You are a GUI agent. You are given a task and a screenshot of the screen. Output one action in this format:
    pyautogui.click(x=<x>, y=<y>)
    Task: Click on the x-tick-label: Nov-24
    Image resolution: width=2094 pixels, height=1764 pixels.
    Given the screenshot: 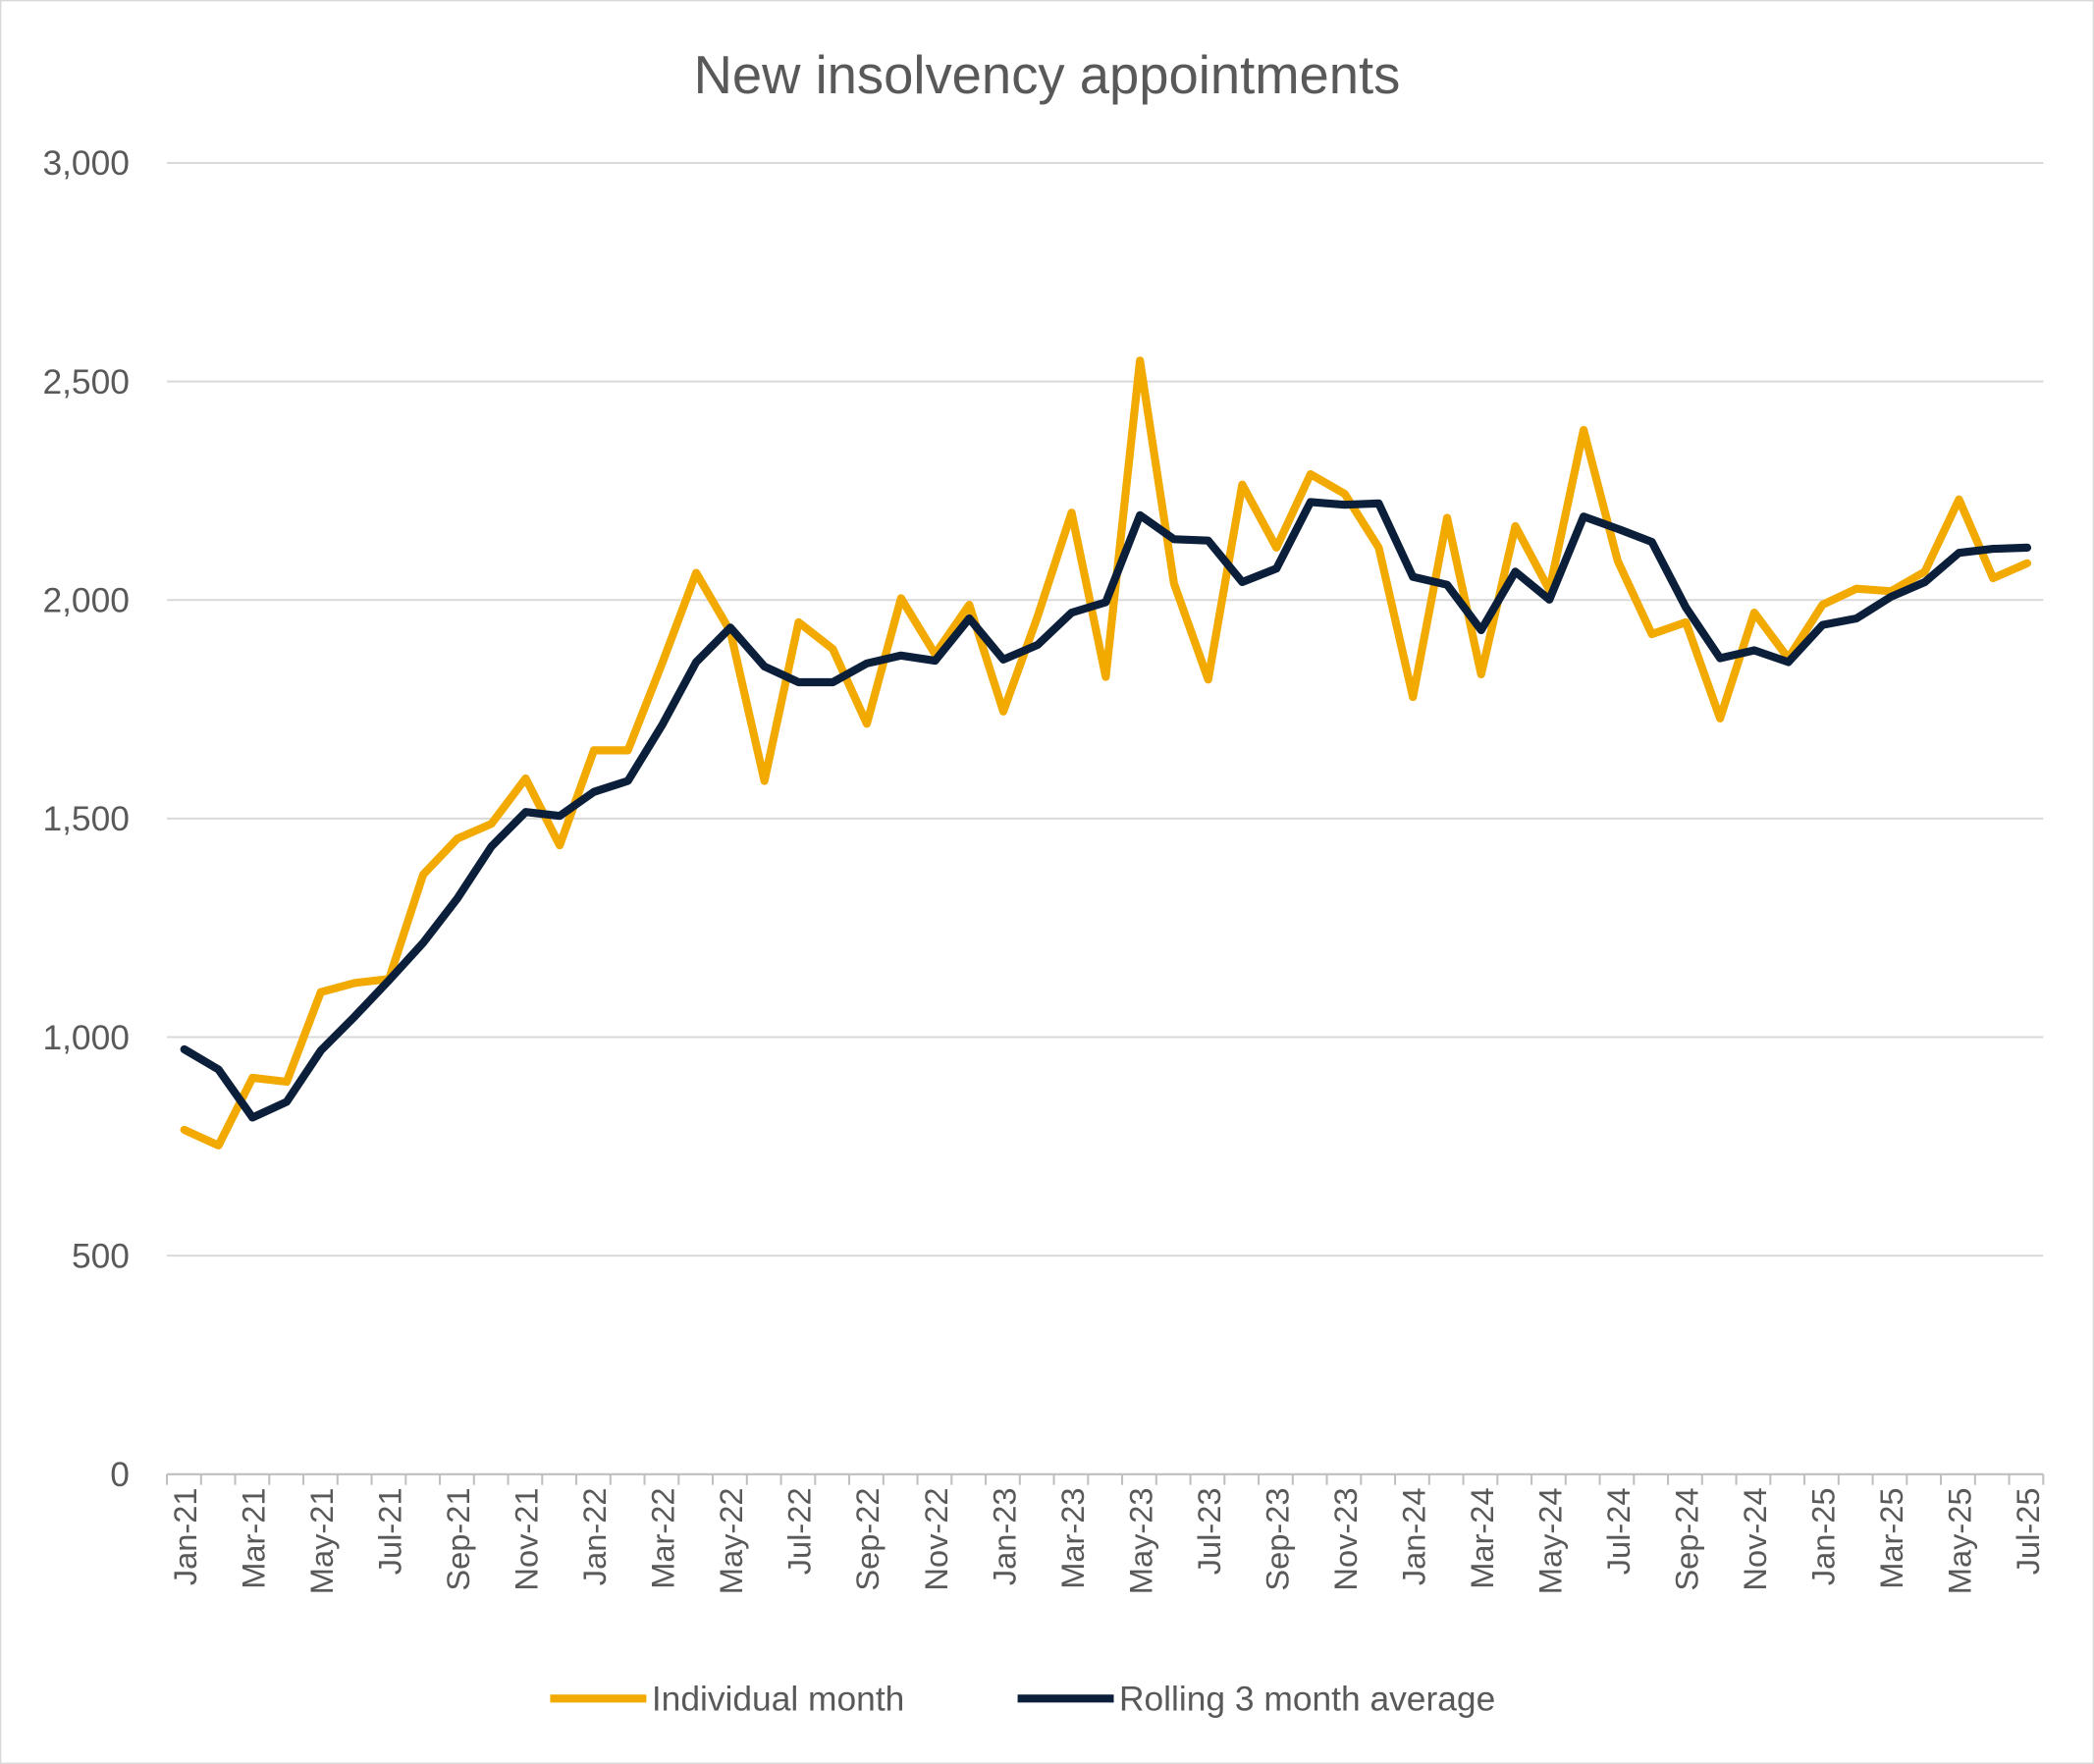 What is the action you would take?
    pyautogui.click(x=1755, y=1538)
    